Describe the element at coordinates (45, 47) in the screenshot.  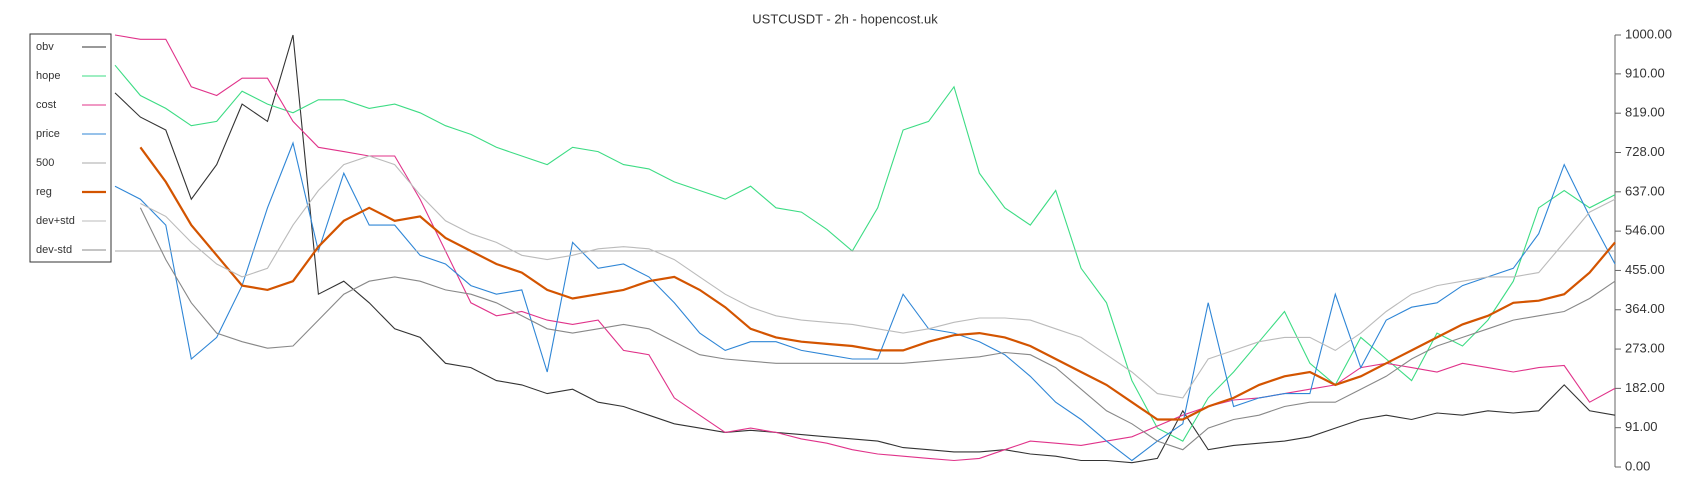
I see `legend-label: obv` at that location.